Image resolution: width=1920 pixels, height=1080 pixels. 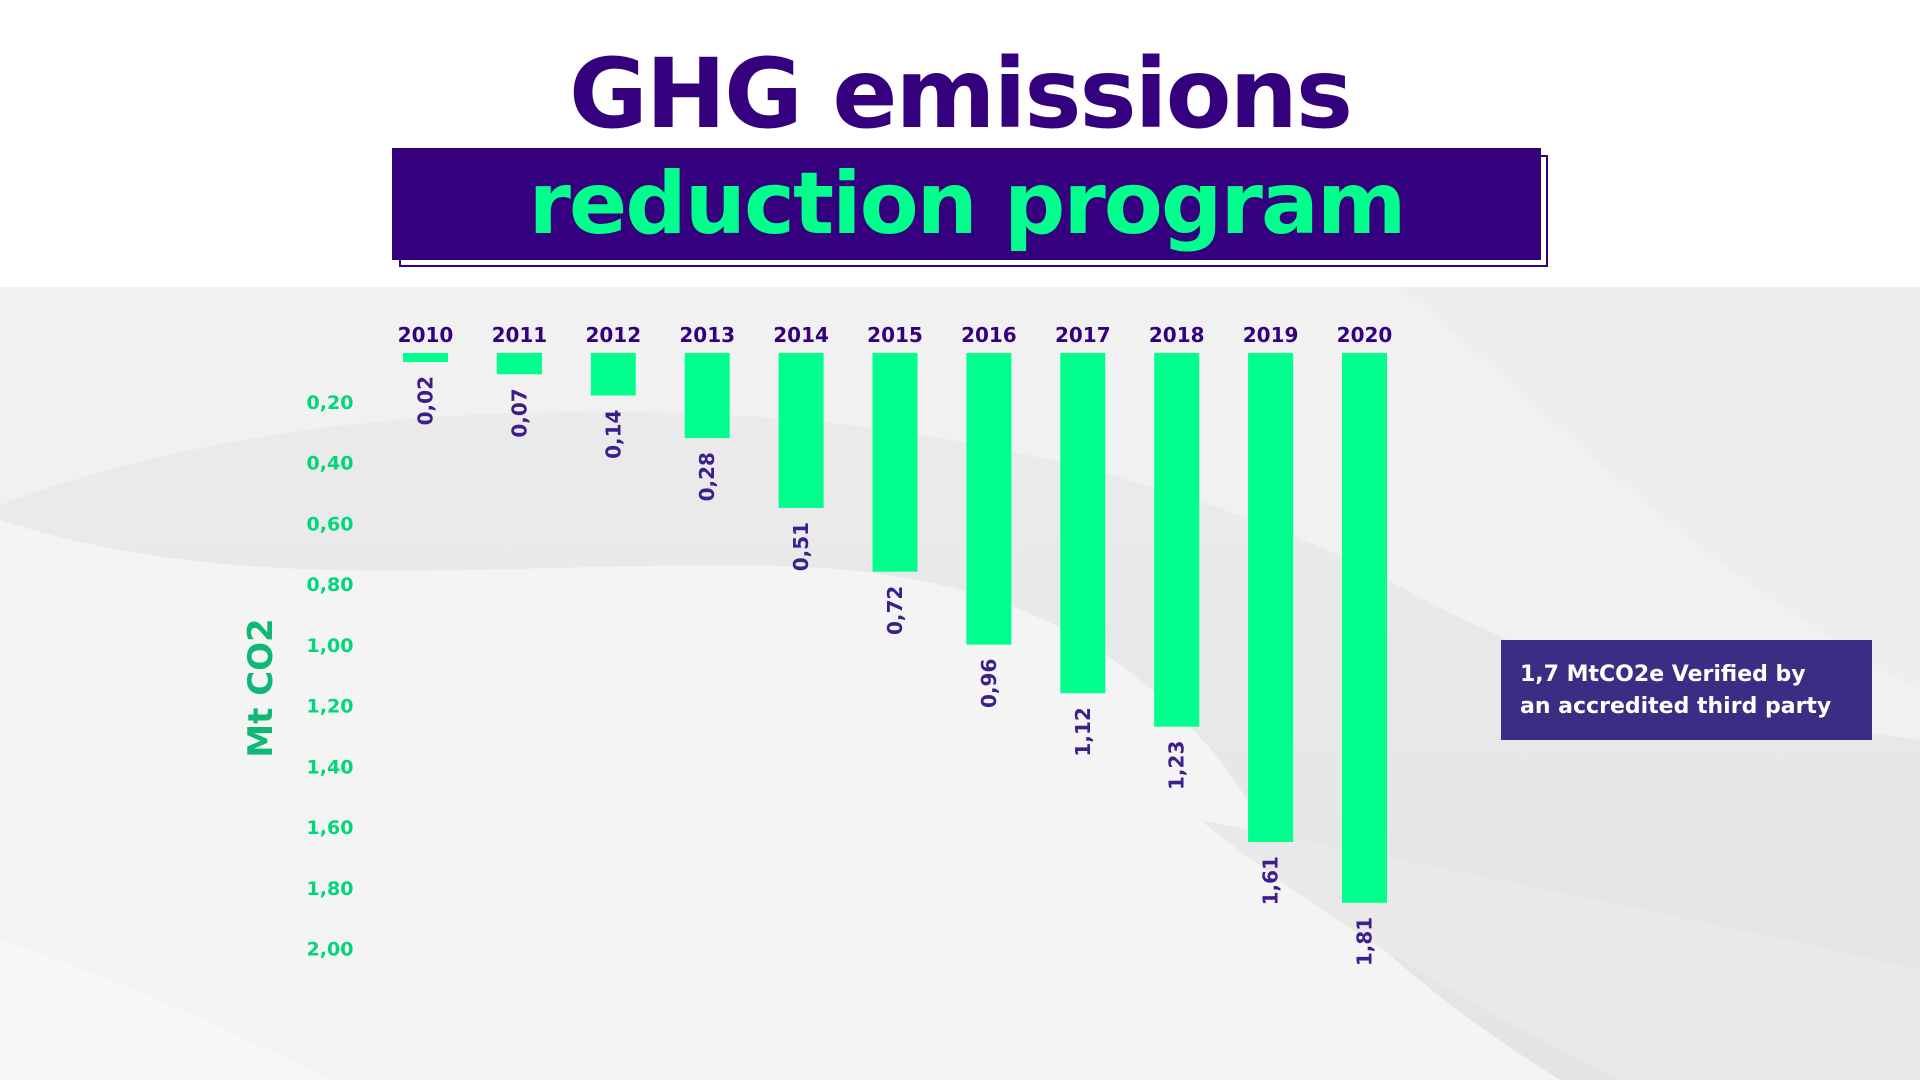 I want to click on x-tick-label: 2018, so click(x=1177, y=335).